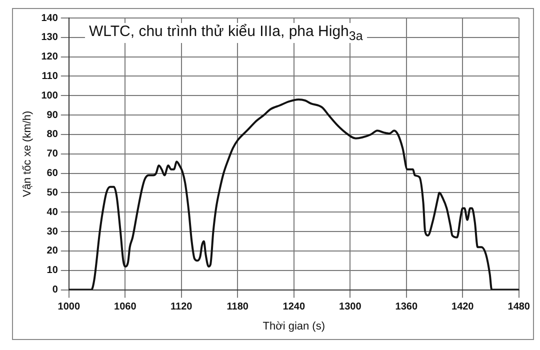 The width and height of the screenshot is (540, 350). Describe the element at coordinates (350, 307) in the screenshot. I see `x-tick-label: 1300` at that location.